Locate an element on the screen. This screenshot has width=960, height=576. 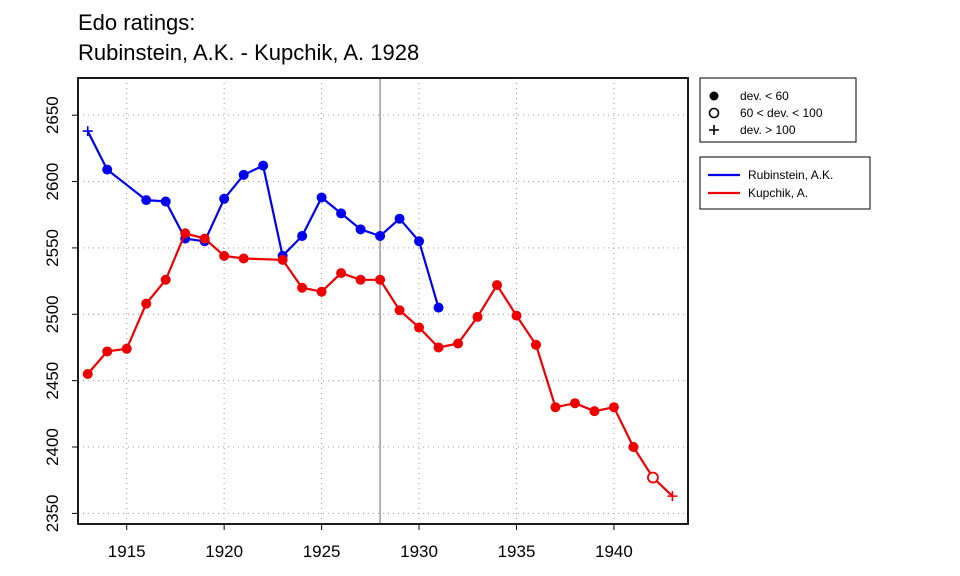
y-tick-label: 2550 is located at coordinates (52, 248).